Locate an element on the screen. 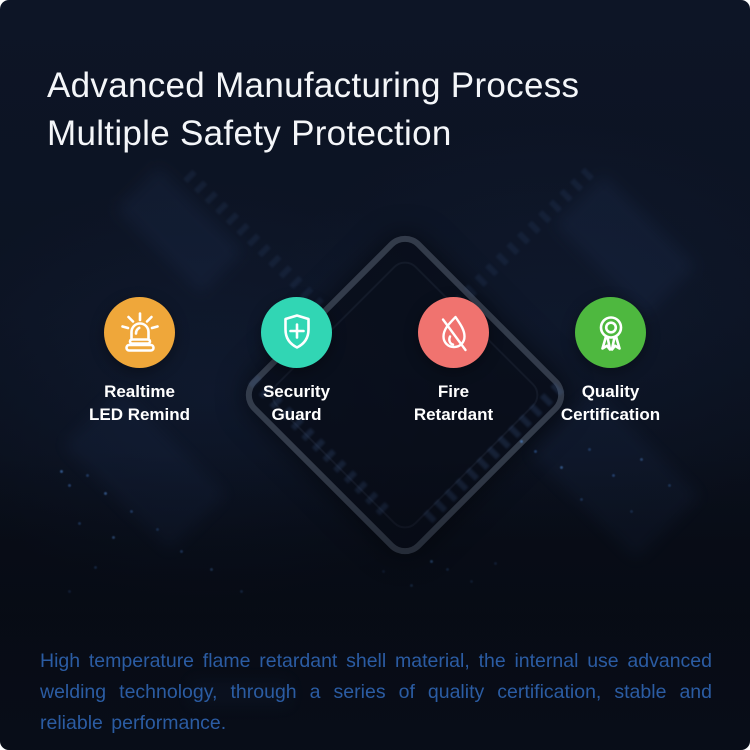 The image size is (750, 750). feature-label-line1: Realtime is located at coordinates (139, 391).